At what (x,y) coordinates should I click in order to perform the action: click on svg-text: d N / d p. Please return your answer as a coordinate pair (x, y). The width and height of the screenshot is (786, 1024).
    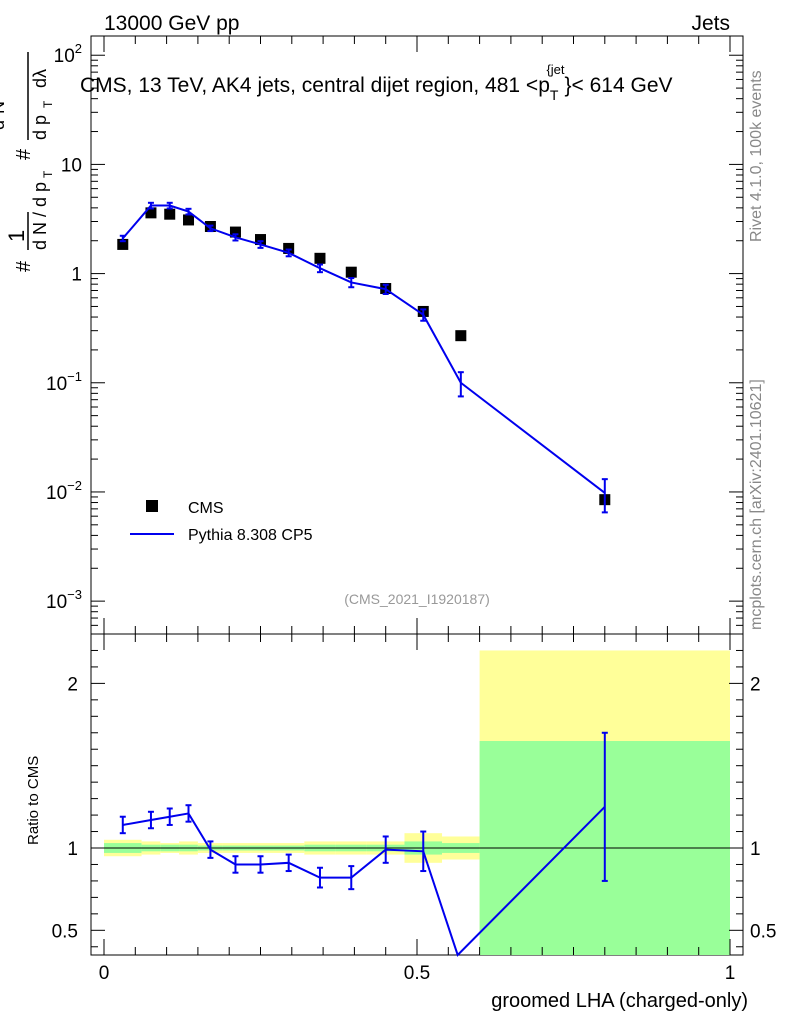
    Looking at the image, I should click on (40, 216).